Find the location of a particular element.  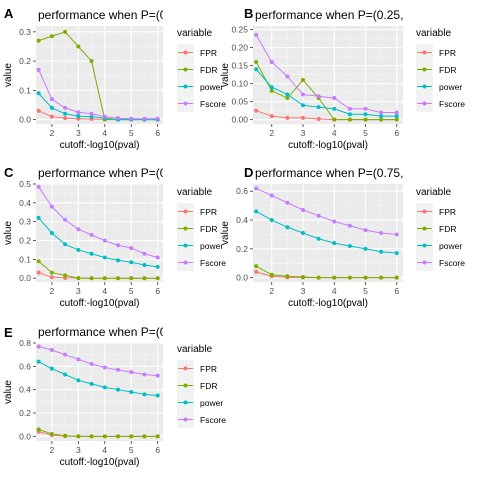

series-line-fscore is located at coordinates (326, 211).